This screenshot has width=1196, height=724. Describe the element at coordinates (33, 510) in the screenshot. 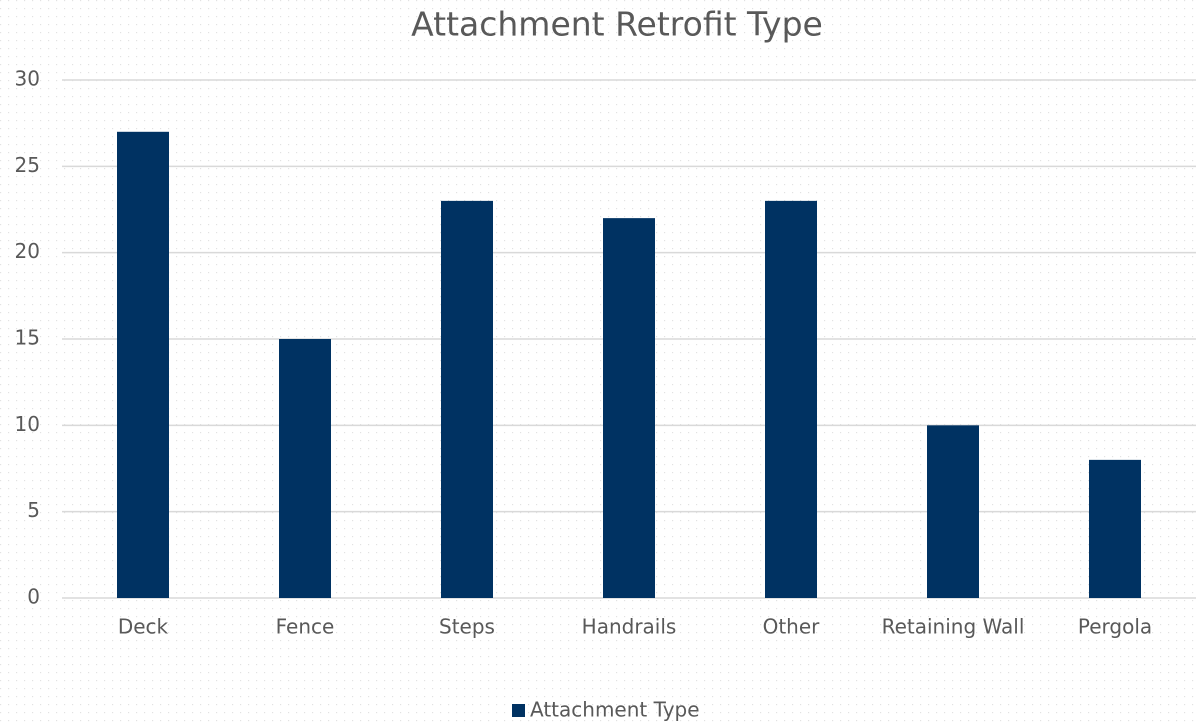

I see `y-tick-label: 5` at that location.